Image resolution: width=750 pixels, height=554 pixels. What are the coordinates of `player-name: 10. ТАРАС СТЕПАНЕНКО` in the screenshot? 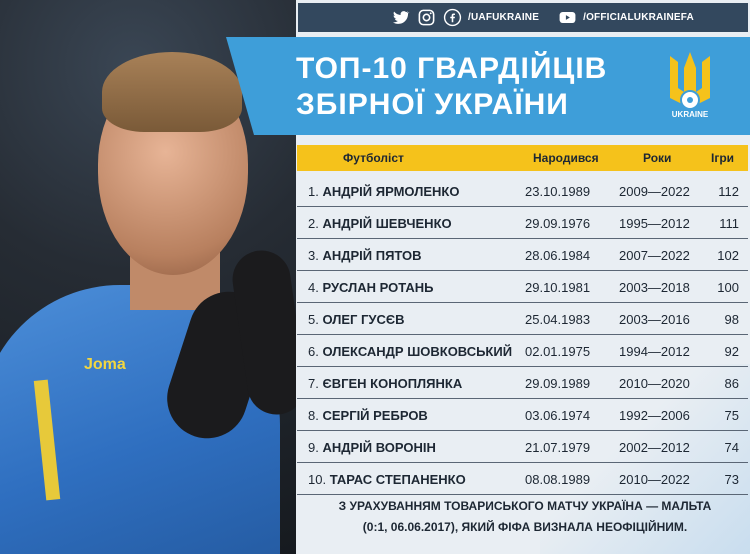 It's located at (387, 479).